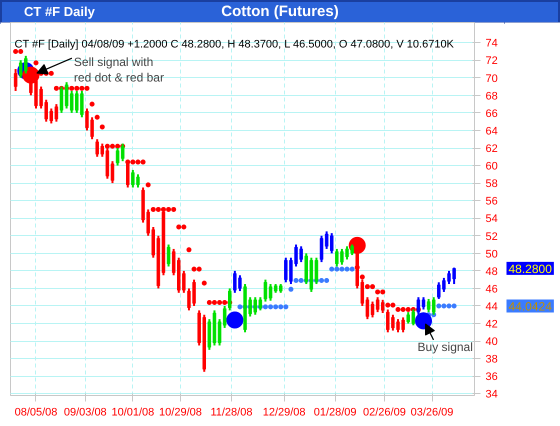  I want to click on y-tick-label: 36, so click(492, 377).